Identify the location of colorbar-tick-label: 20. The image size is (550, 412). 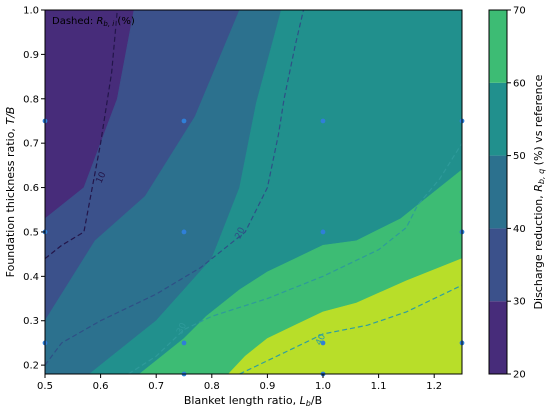
(519, 375).